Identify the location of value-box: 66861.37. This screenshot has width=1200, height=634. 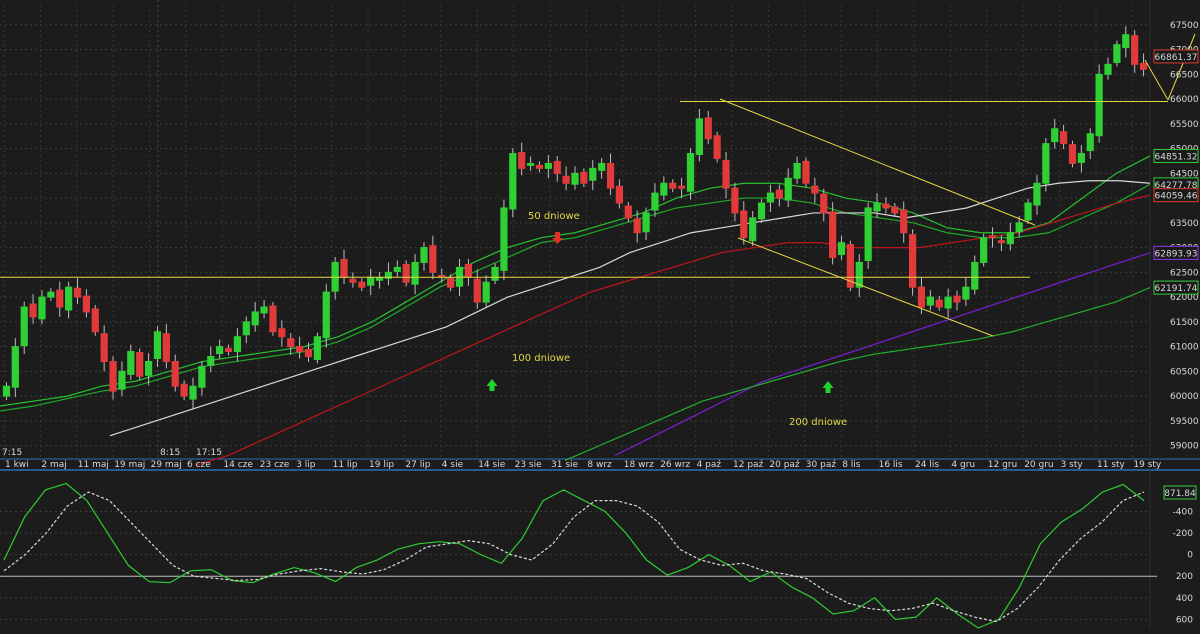
(1176, 56).